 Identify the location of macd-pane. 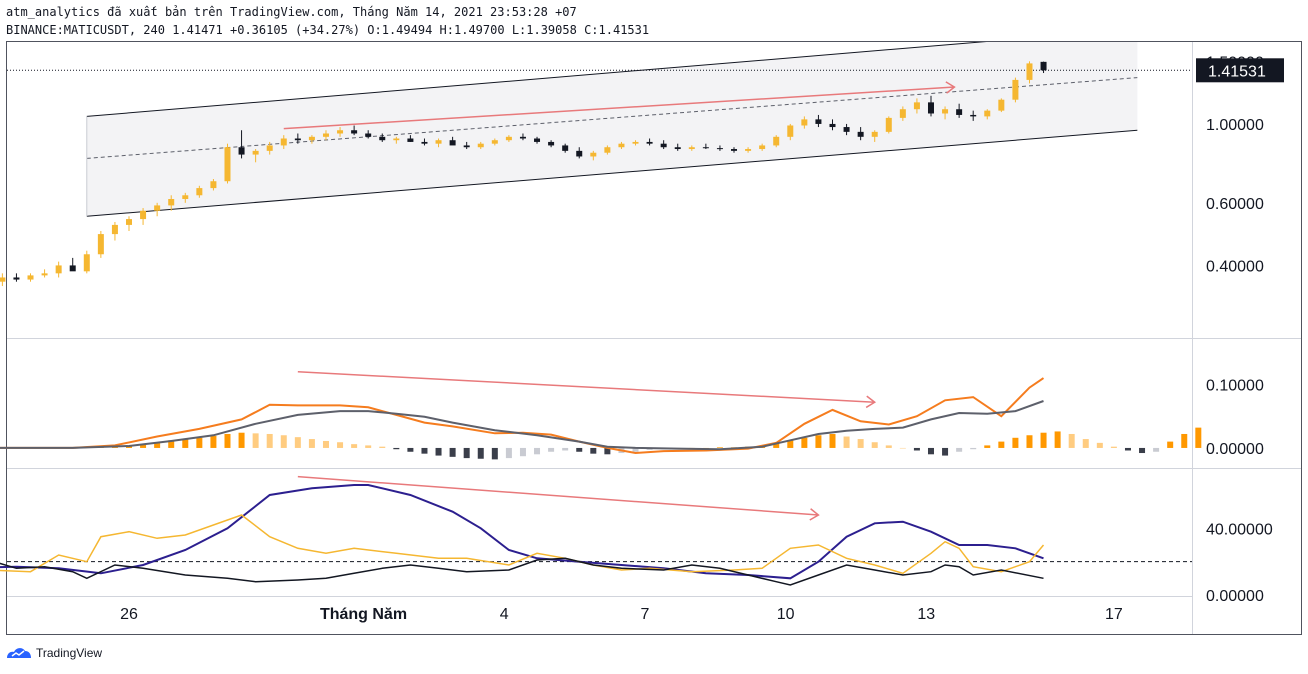
(601, 415).